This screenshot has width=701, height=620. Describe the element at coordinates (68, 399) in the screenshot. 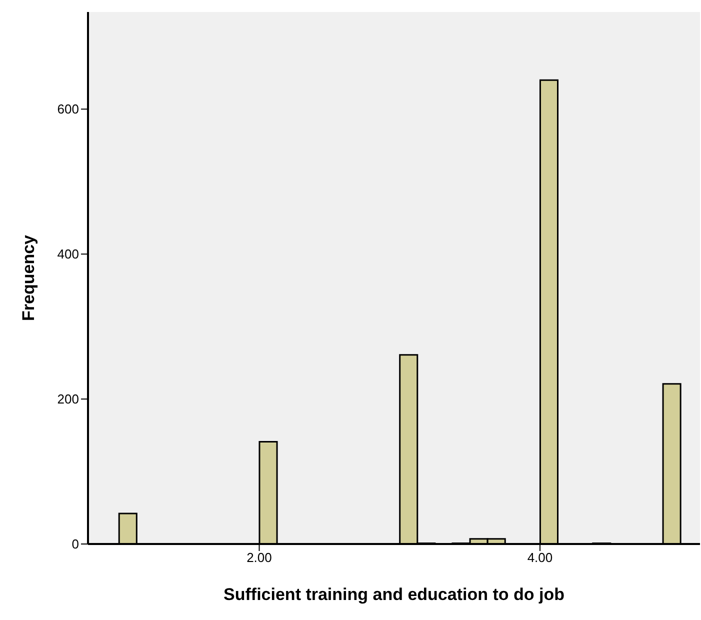

I see `y-tick-label: 200` at that location.